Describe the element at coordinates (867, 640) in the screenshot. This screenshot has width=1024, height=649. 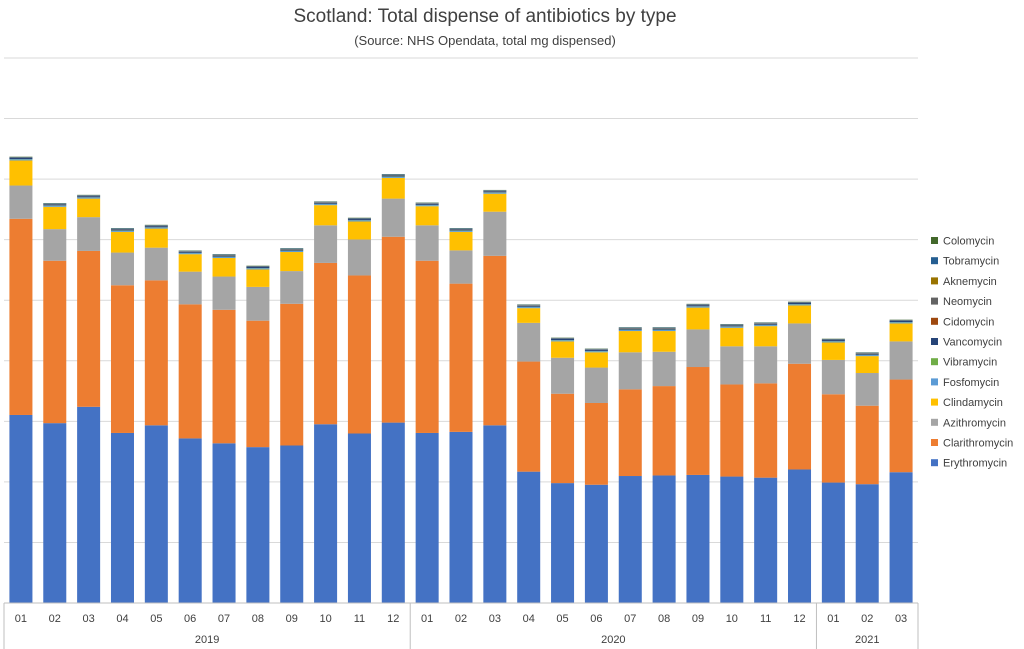
I see `x-group-label: 2021` at that location.